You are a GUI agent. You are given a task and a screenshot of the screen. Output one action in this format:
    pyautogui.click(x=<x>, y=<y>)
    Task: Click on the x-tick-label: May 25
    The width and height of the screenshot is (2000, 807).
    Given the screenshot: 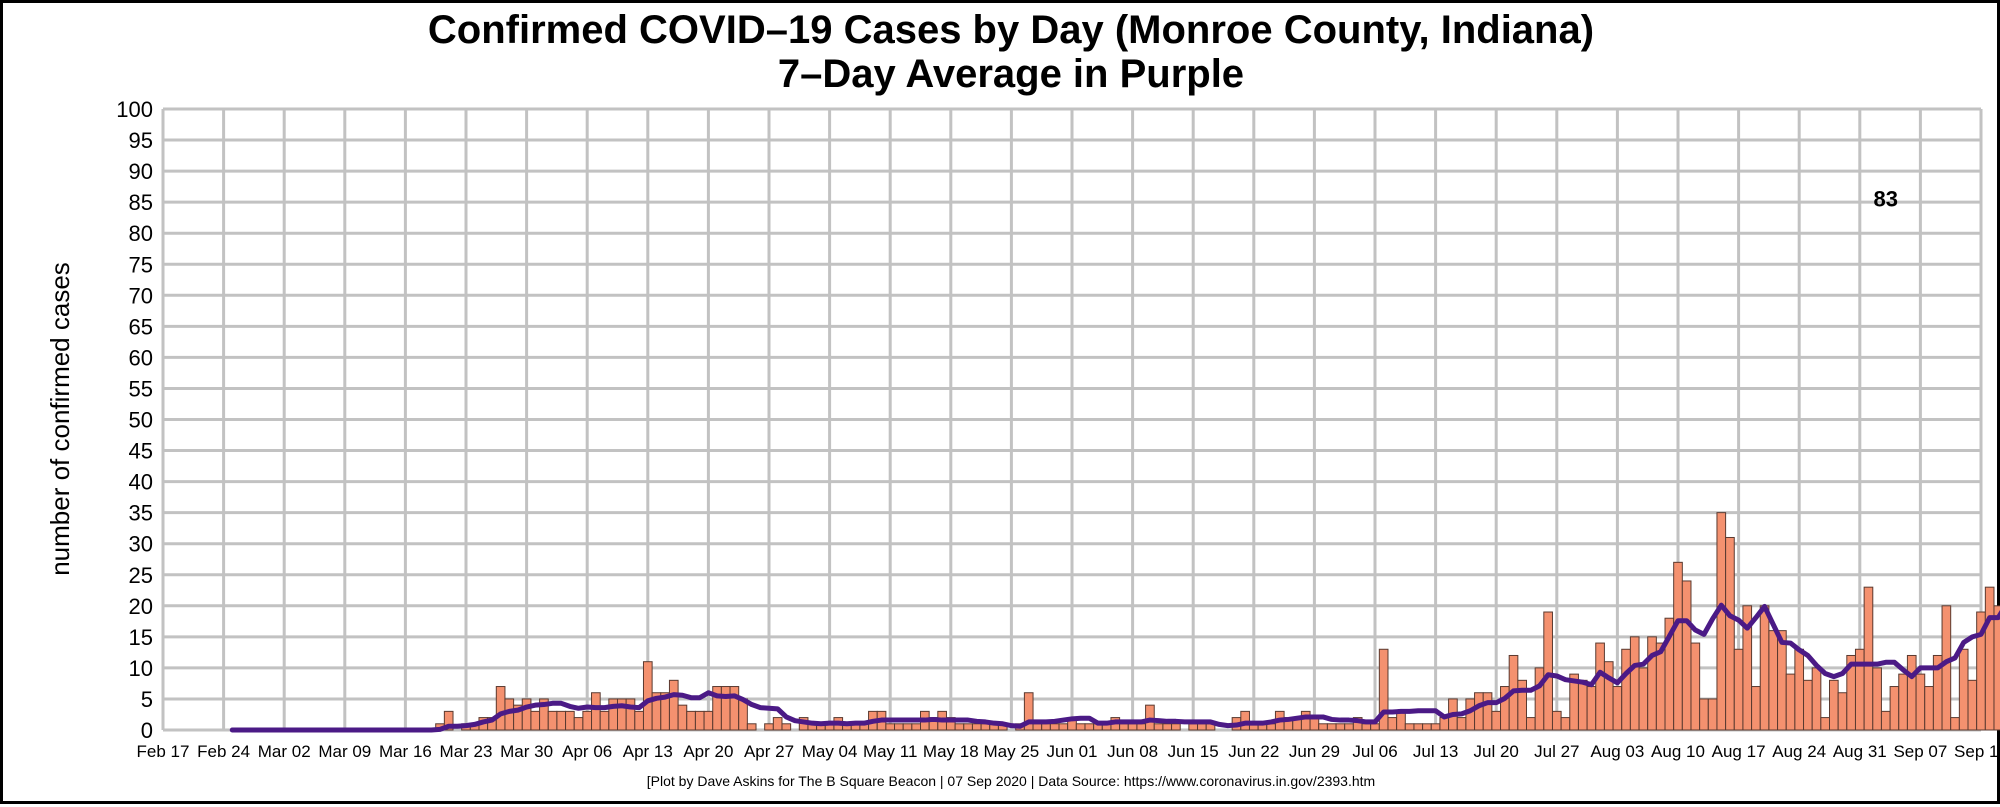 What is the action you would take?
    pyautogui.click(x=1012, y=751)
    